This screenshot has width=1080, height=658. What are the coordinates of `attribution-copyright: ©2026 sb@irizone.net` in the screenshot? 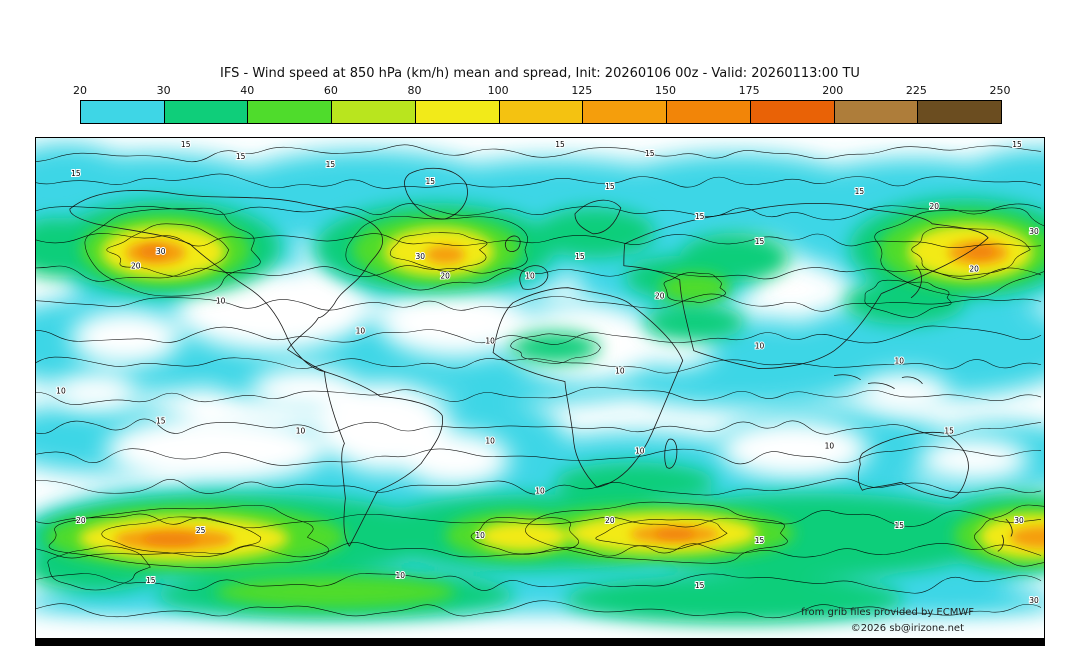 It's located at (907, 628).